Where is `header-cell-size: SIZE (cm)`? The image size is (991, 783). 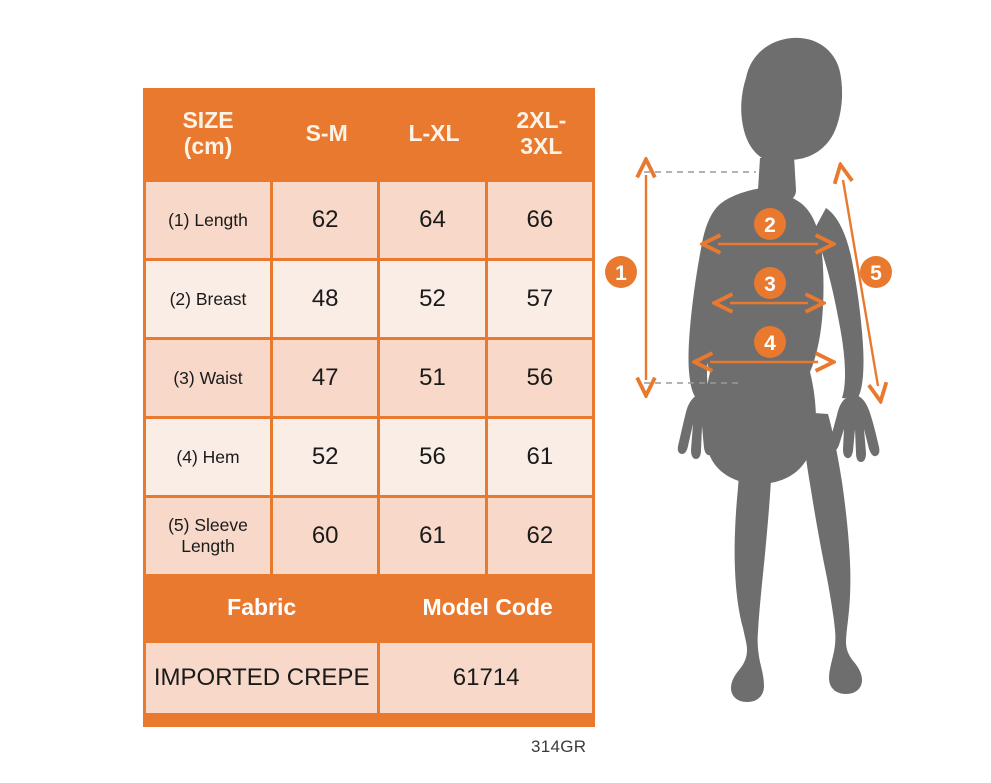
header-cell-size: SIZE (cm) is located at coordinates (208, 133).